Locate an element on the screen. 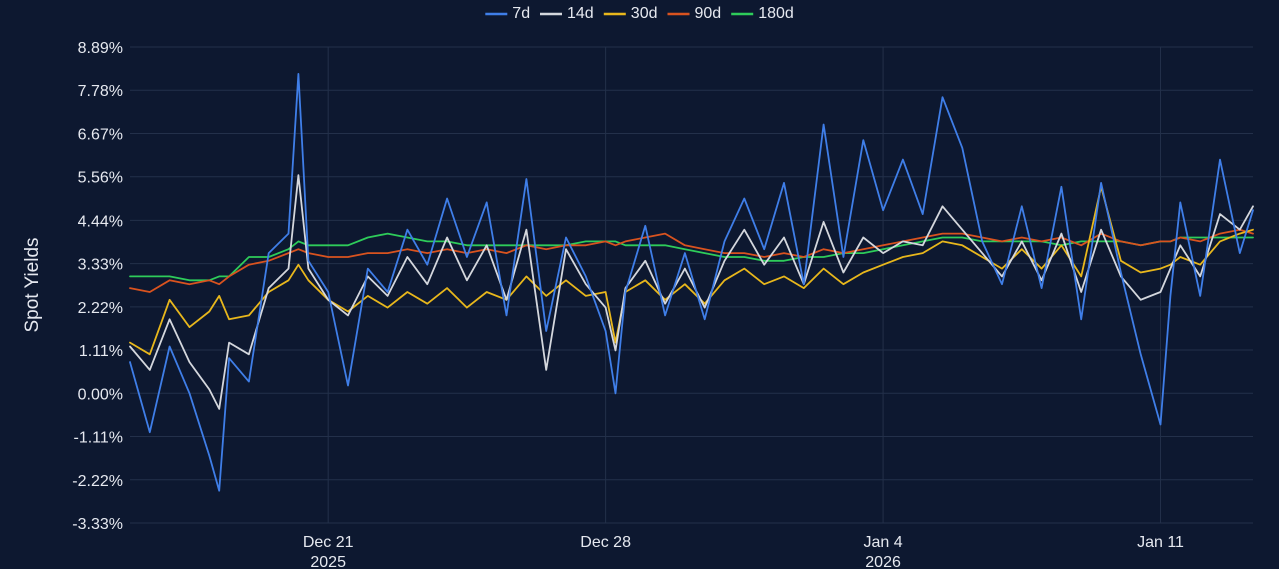 The width and height of the screenshot is (1279, 569). legend-item-90d: 90d is located at coordinates (694, 13).